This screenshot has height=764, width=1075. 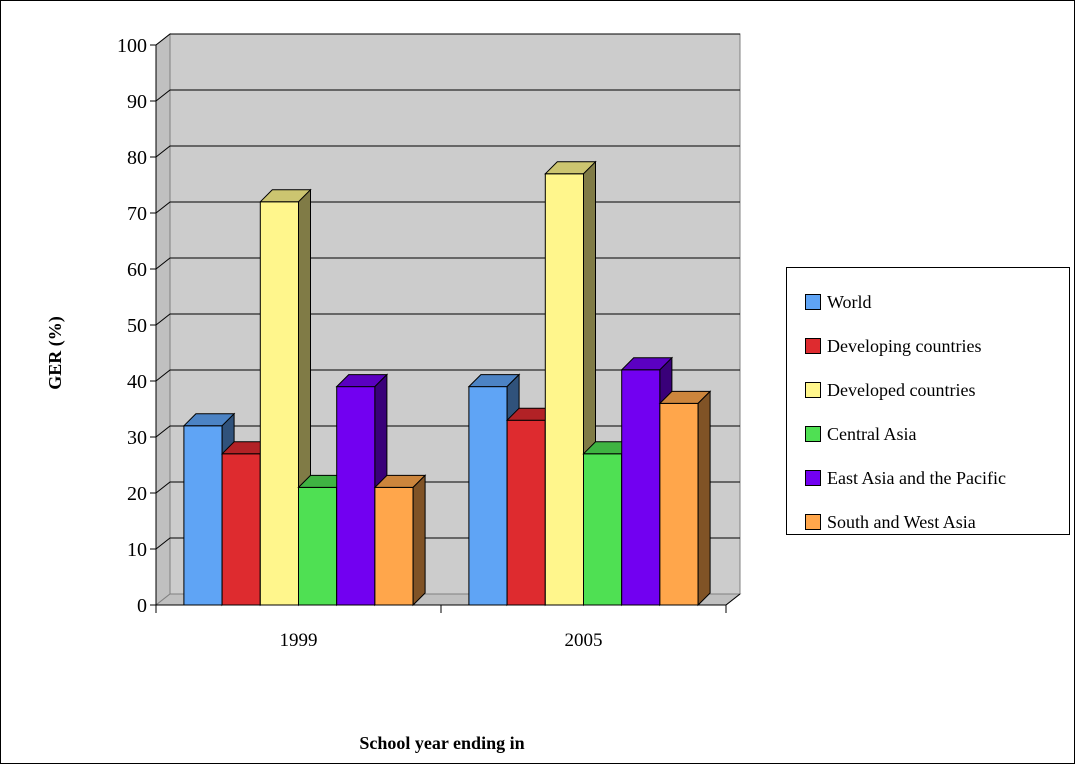 What do you see at coordinates (733, 599) in the screenshot?
I see `floor-edge` at bounding box center [733, 599].